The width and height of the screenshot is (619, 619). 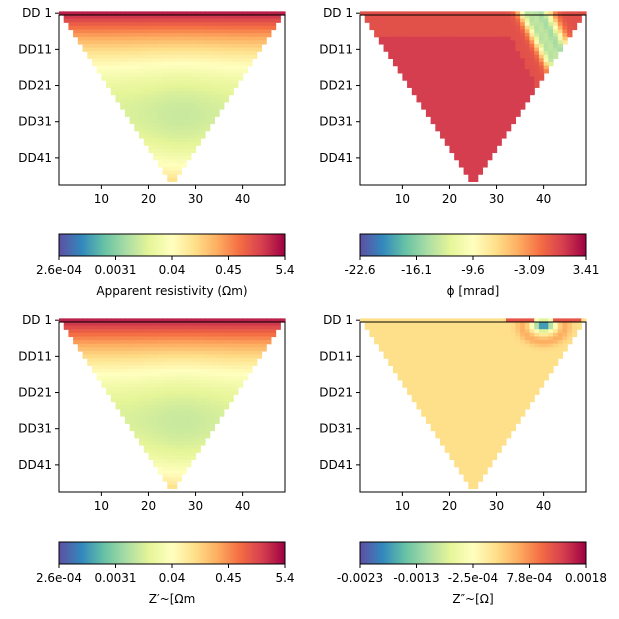 What do you see at coordinates (35, 465) in the screenshot?
I see `y-tick-label: DD41` at bounding box center [35, 465].